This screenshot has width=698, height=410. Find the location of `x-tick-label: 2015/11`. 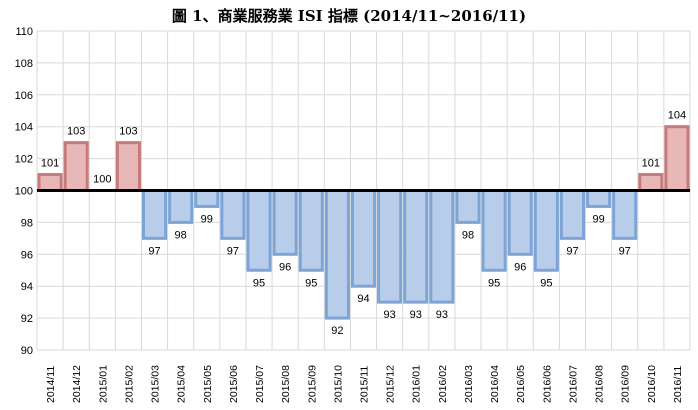

x-tick-label: 2015/11 is located at coordinates (365, 384).